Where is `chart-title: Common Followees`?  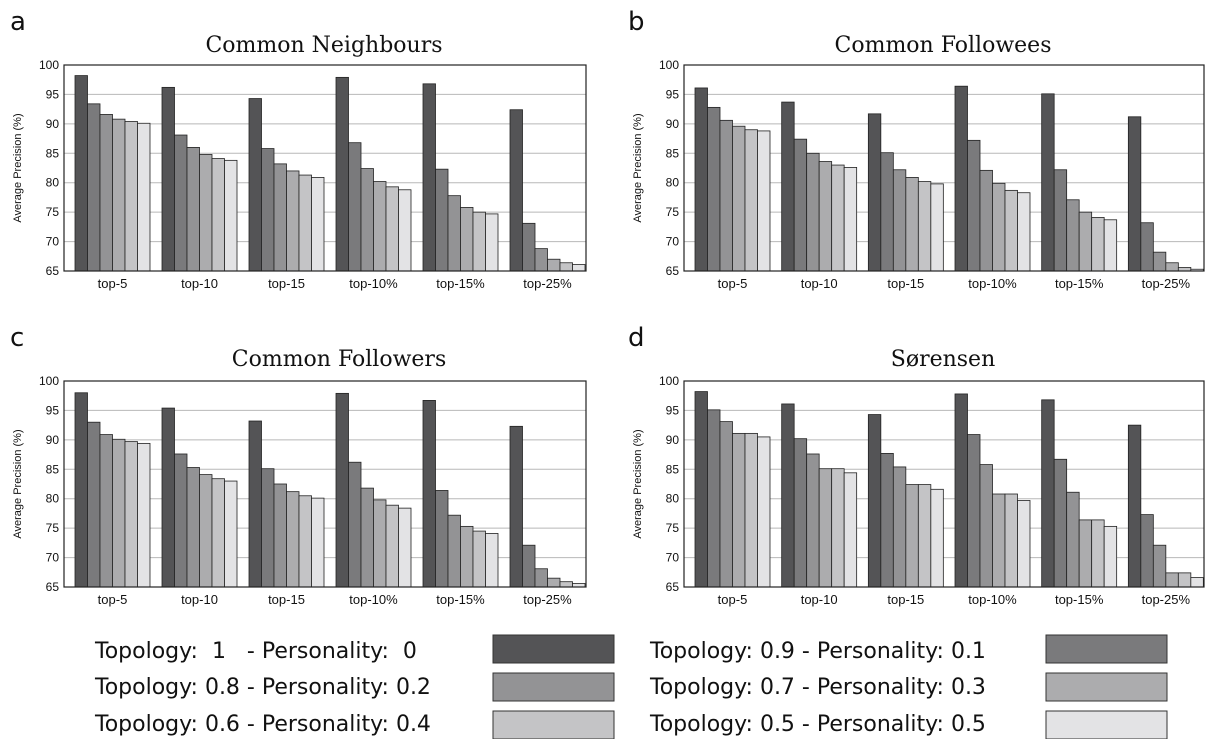 chart-title: Common Followees is located at coordinates (943, 45).